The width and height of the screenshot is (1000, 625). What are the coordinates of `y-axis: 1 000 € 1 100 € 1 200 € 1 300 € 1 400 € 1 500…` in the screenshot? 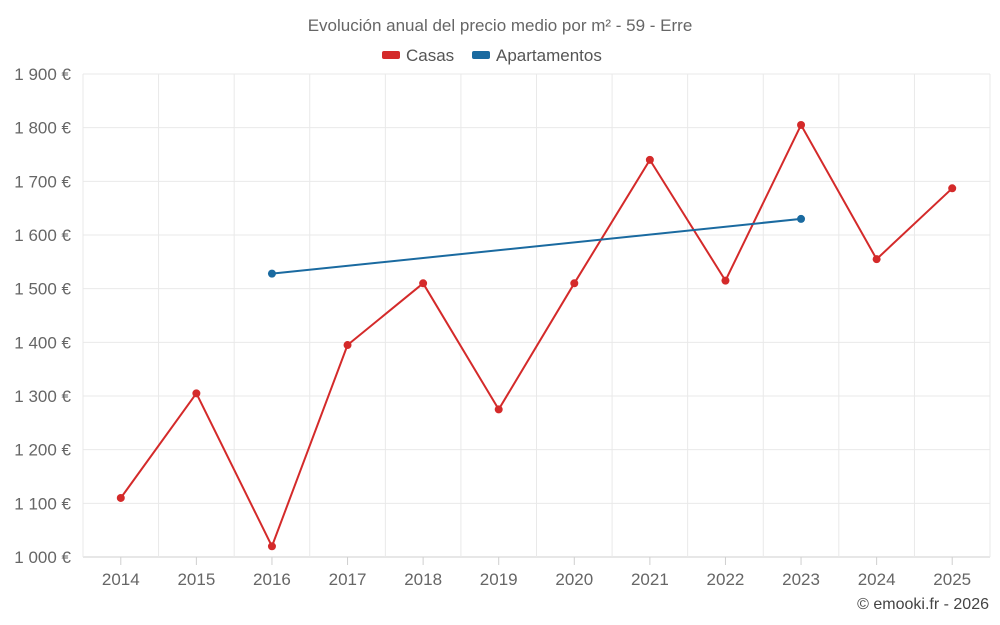 It's located at (42, 316).